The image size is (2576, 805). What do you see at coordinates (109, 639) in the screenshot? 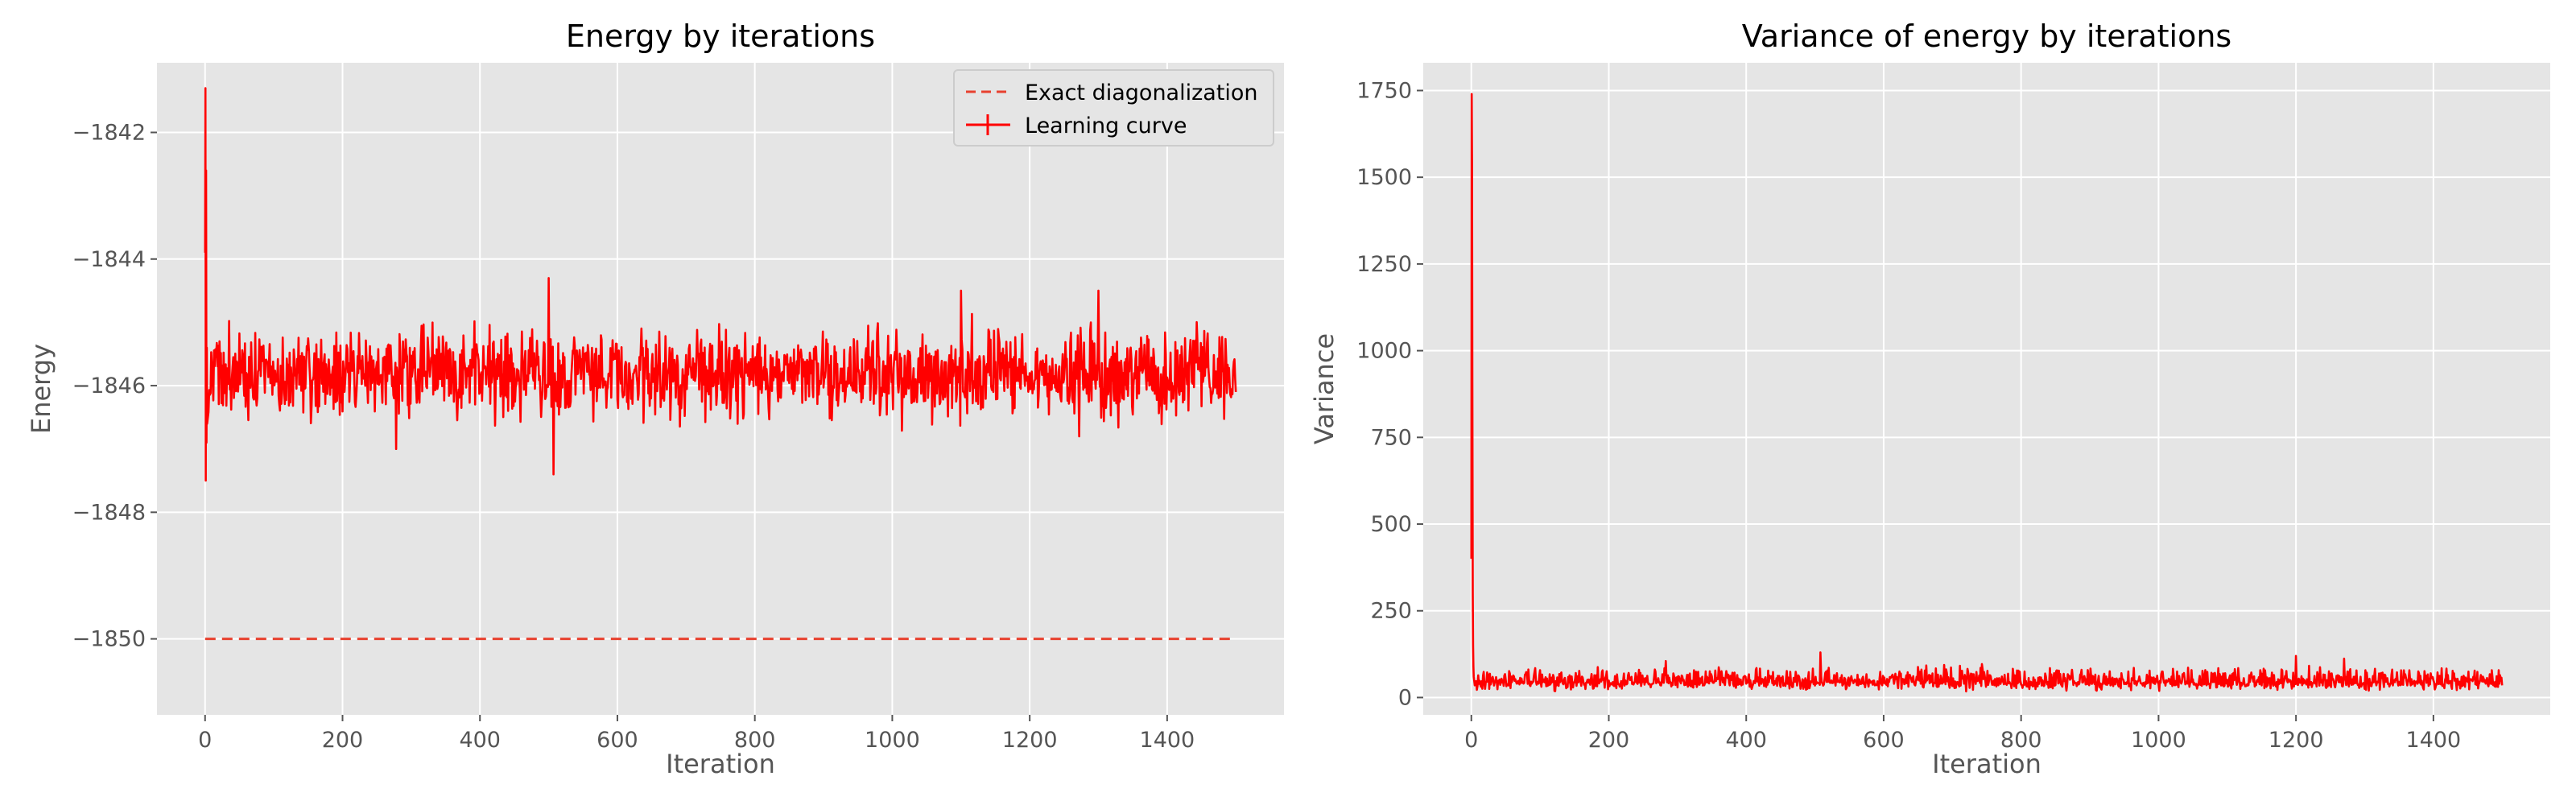
I see `y-tick-label: −1850` at bounding box center [109, 639].